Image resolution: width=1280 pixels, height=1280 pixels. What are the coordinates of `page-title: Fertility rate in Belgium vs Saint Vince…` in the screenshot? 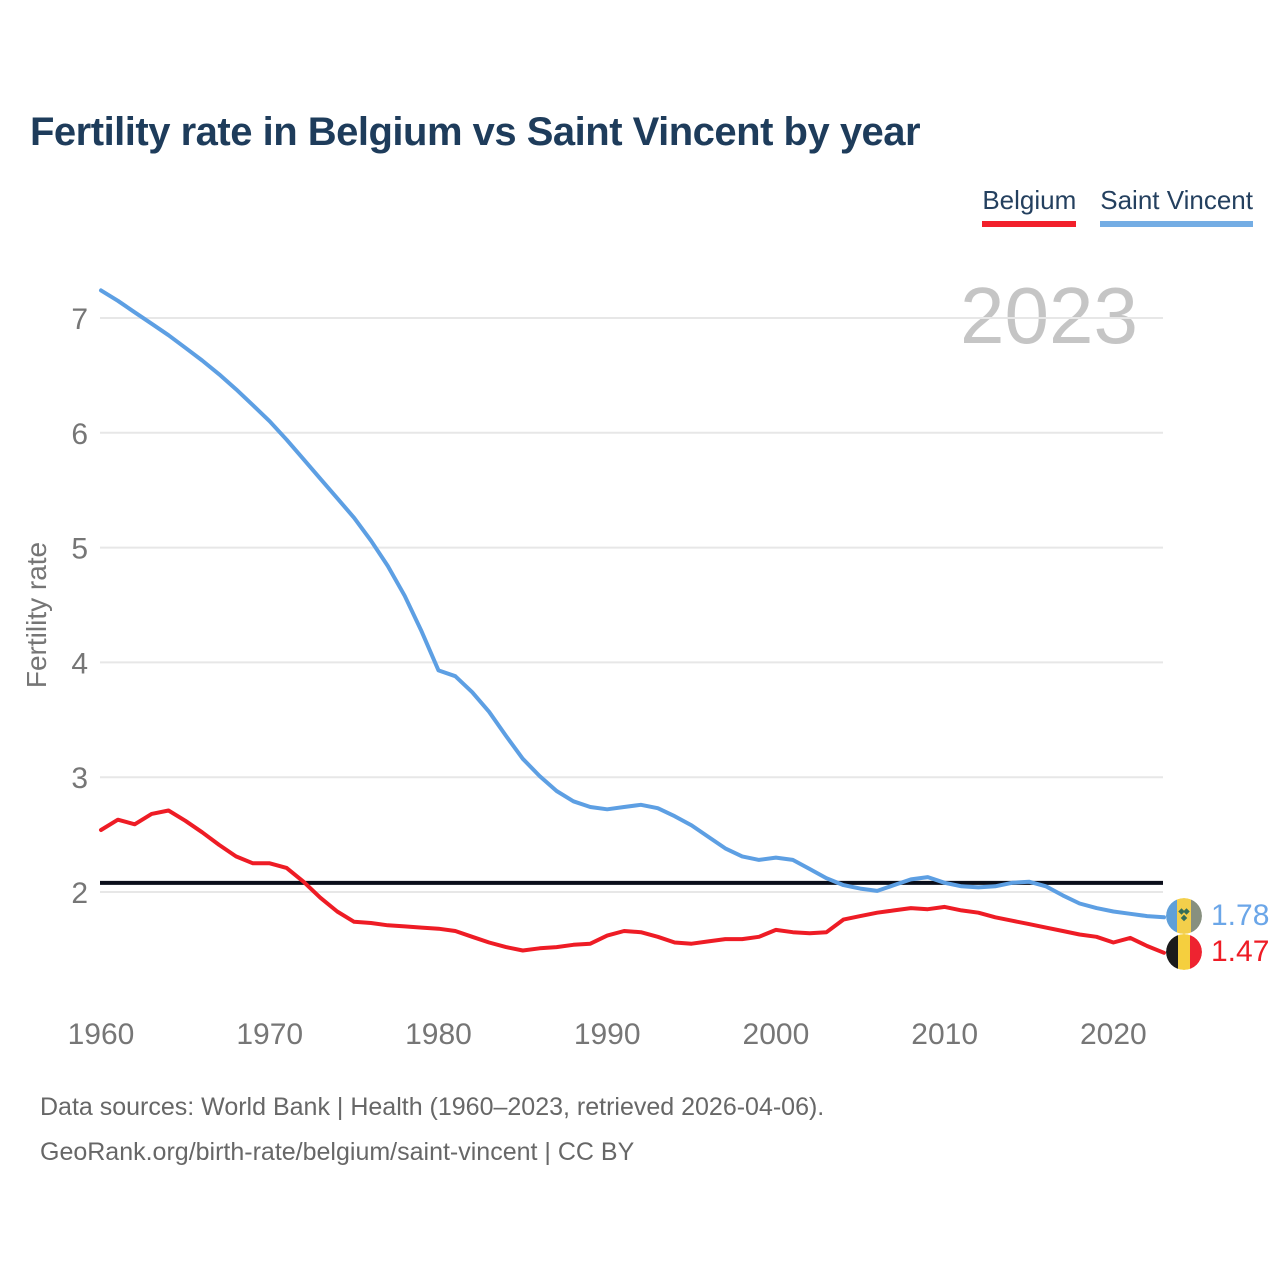 It's located at (475, 132).